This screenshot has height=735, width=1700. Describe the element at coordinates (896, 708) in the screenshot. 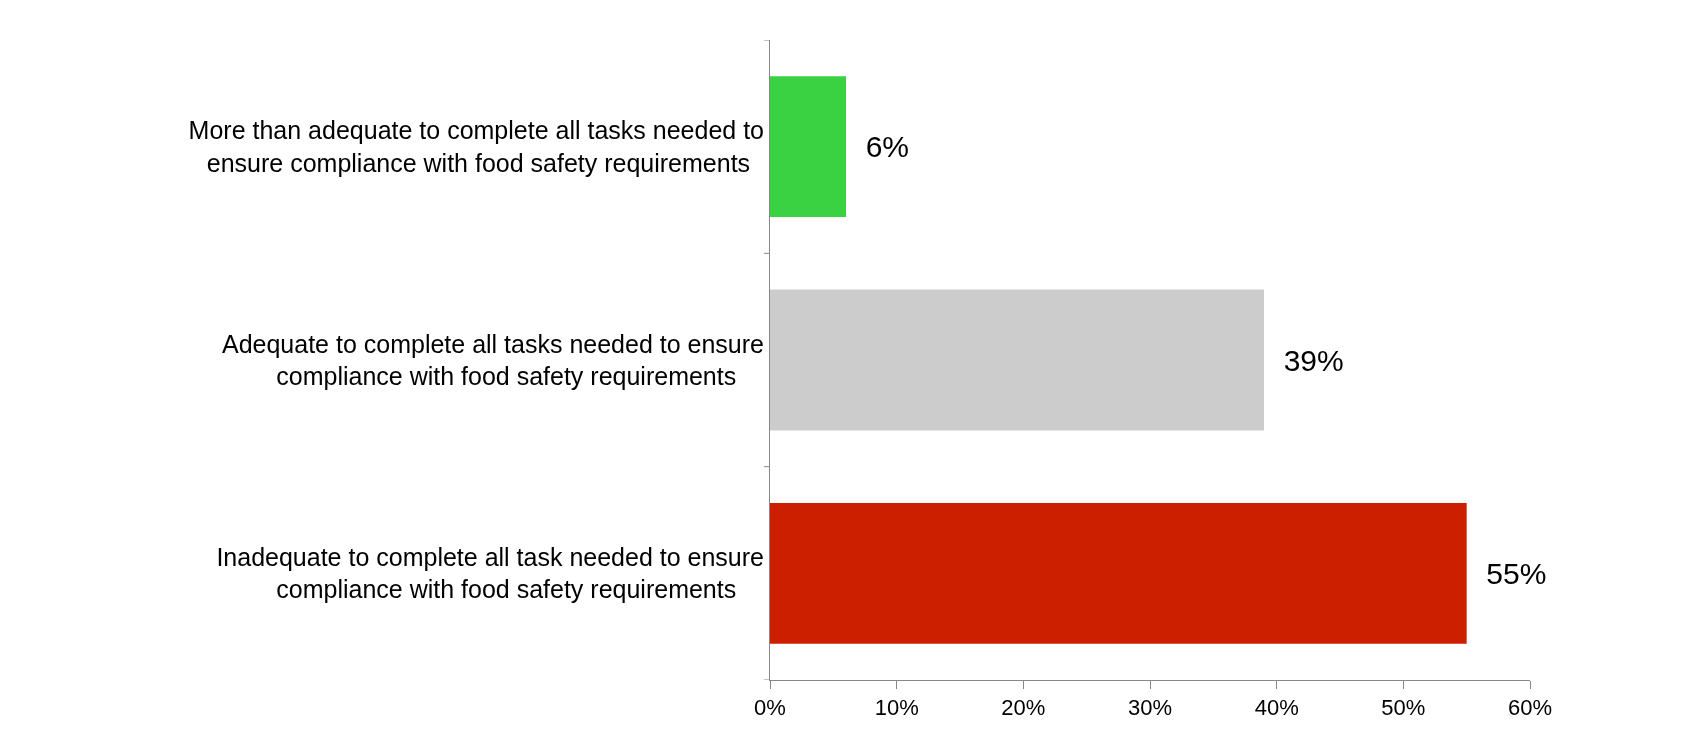

I see `x-tick-label: 10%` at that location.